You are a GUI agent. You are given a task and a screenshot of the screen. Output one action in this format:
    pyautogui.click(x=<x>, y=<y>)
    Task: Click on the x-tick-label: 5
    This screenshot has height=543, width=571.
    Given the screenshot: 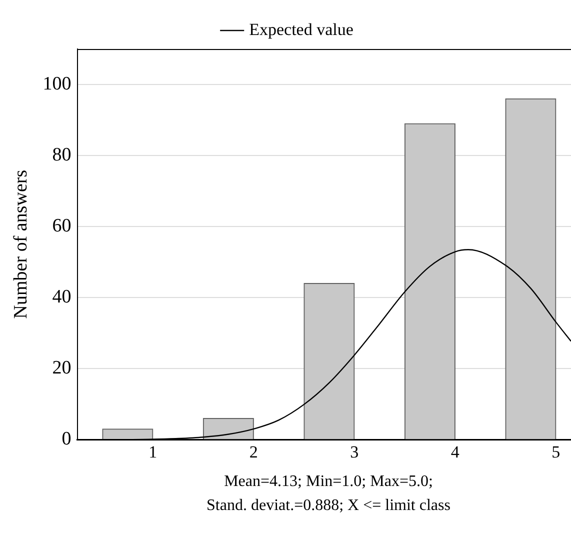 What is the action you would take?
    pyautogui.click(x=556, y=452)
    